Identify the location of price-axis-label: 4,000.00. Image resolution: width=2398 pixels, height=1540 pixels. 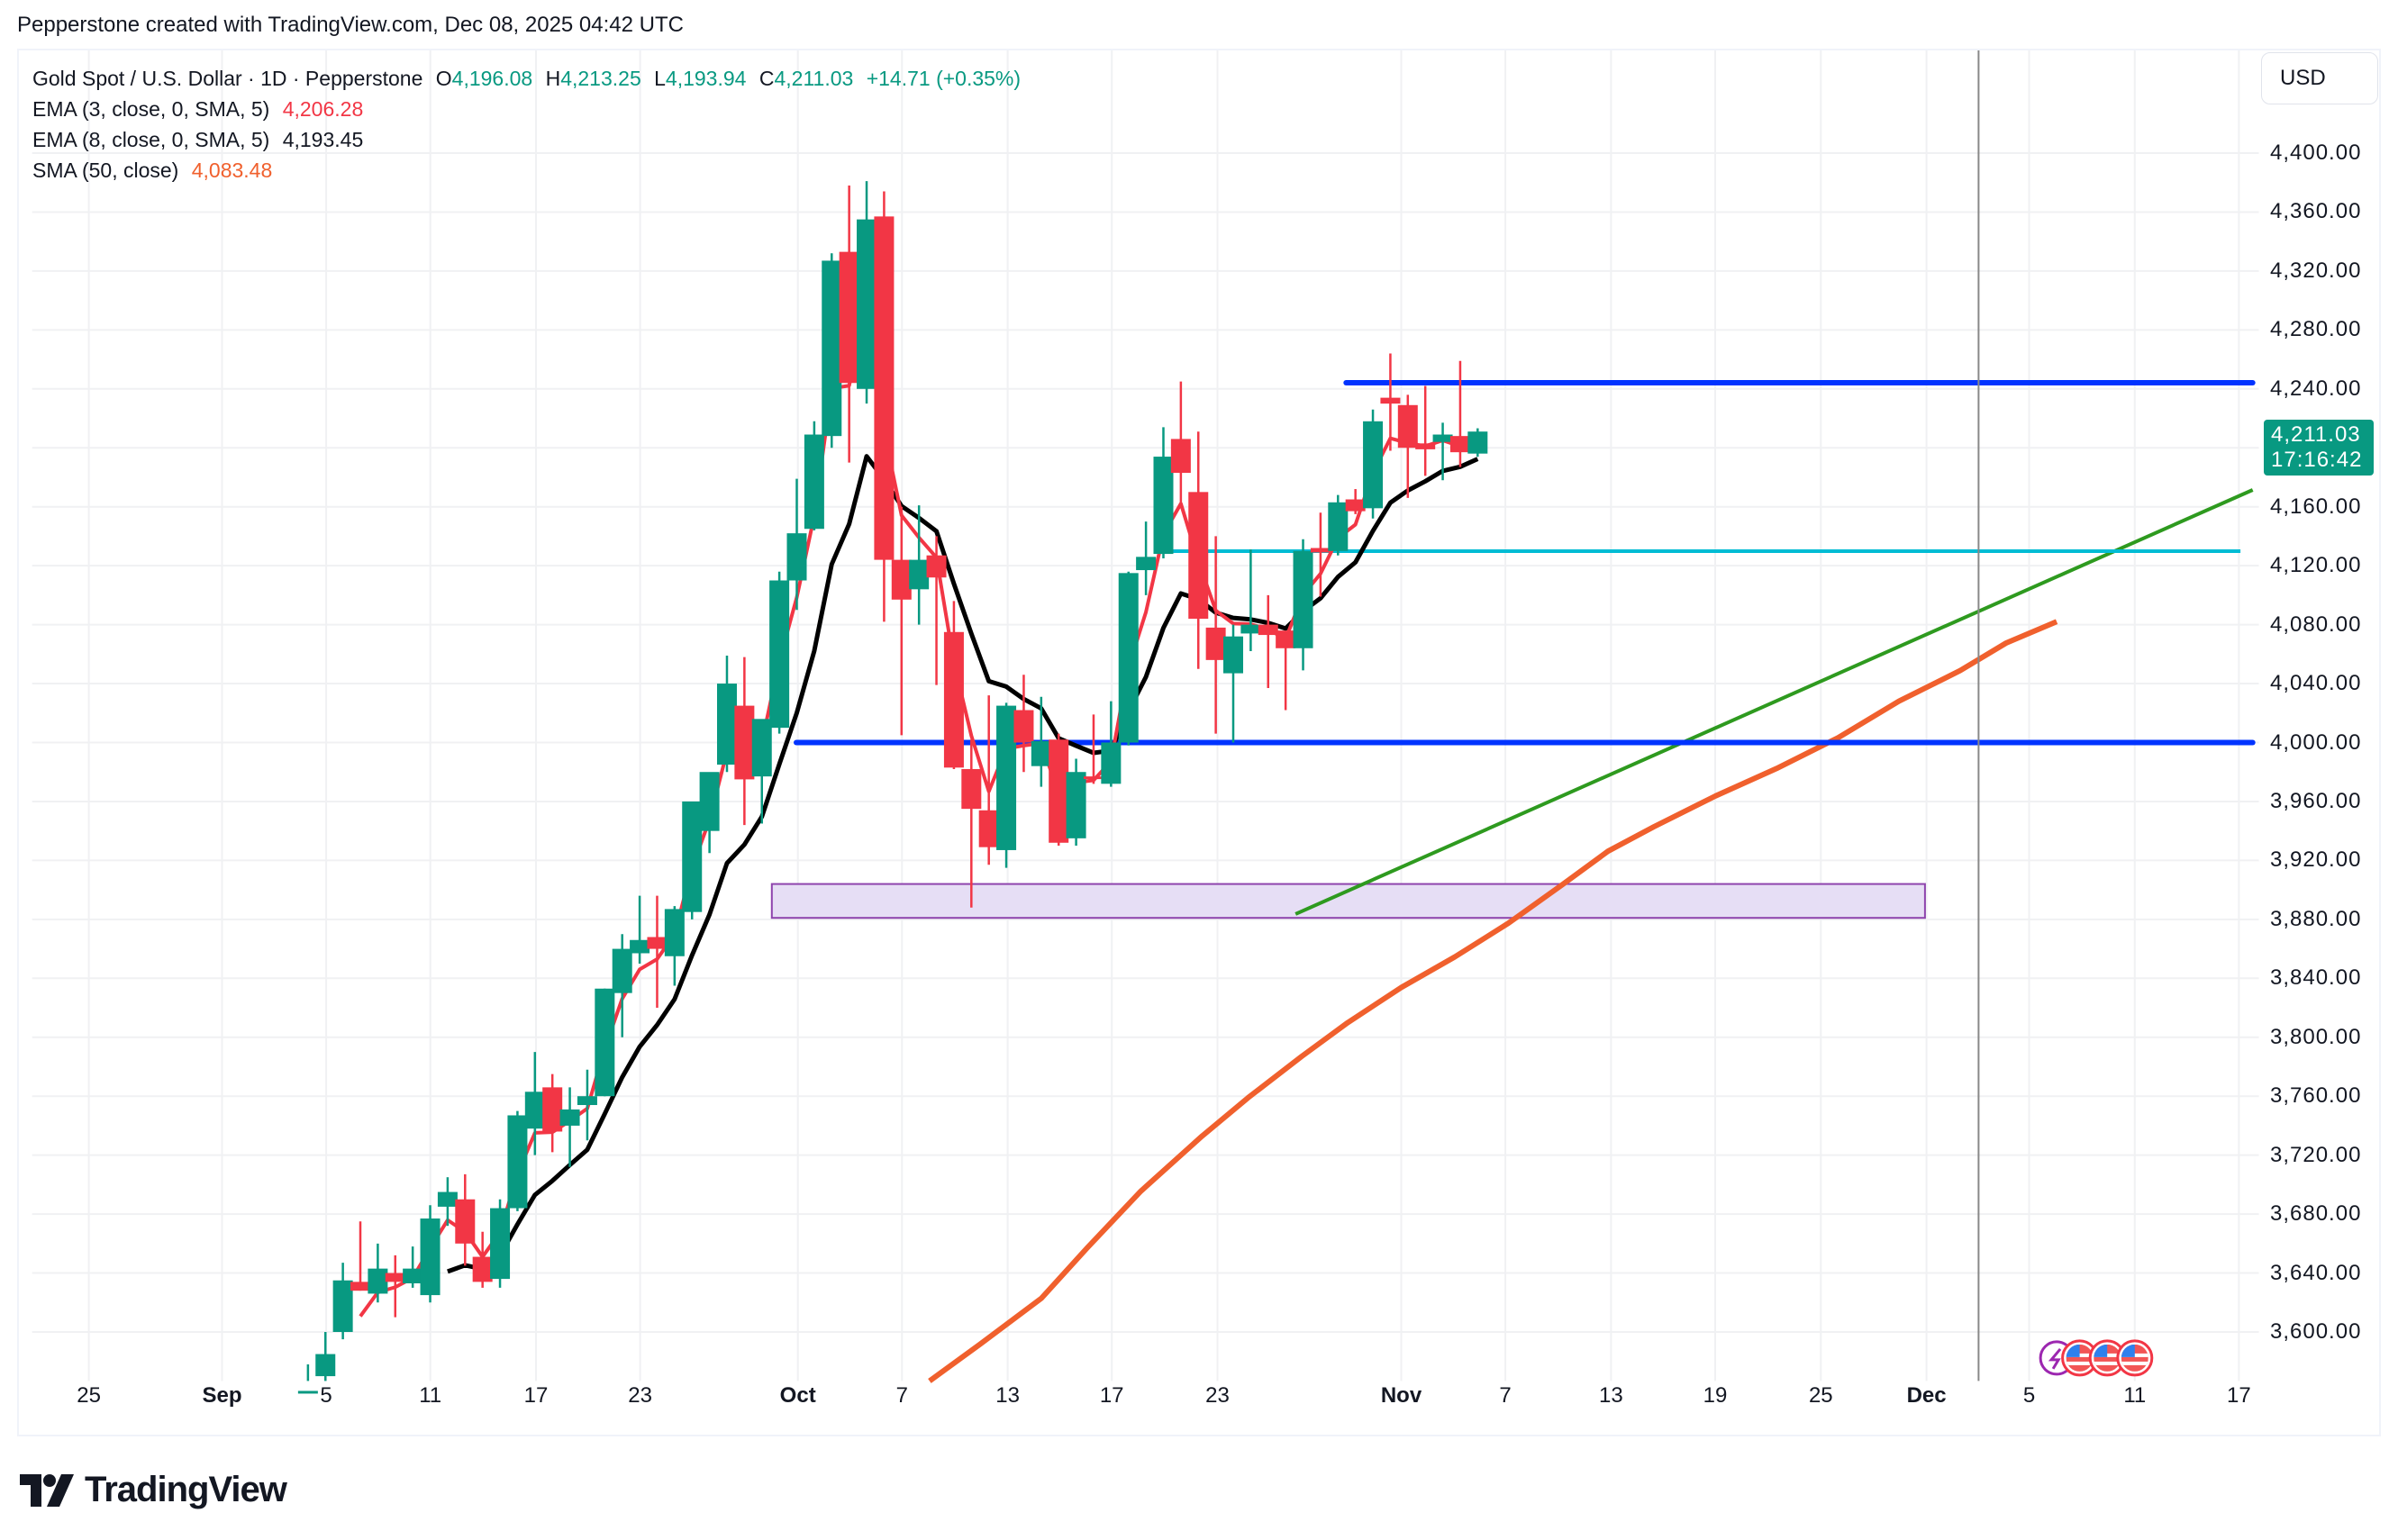
(2316, 742).